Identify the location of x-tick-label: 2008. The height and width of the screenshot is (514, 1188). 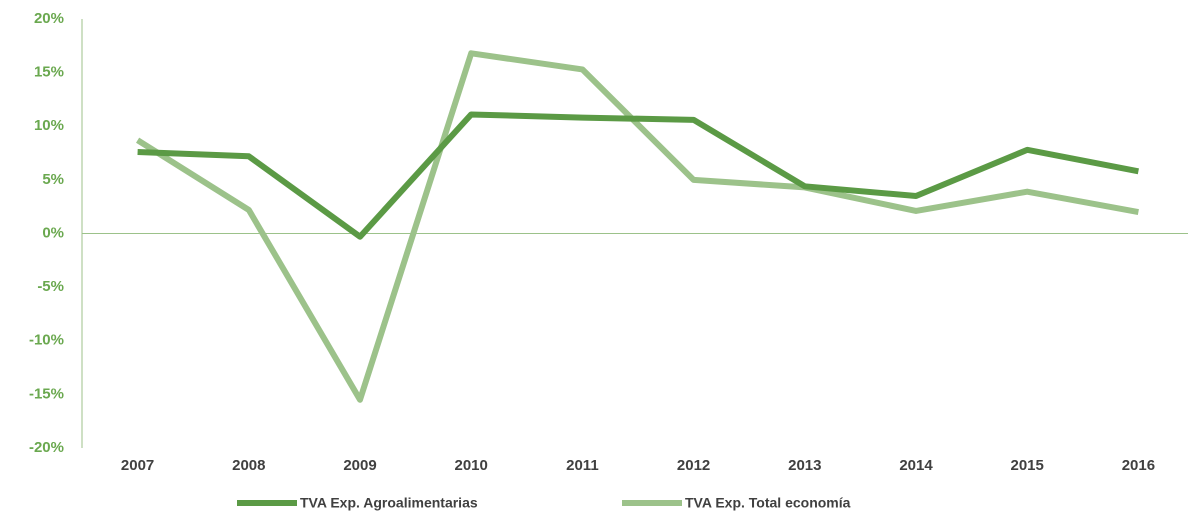
(248, 465).